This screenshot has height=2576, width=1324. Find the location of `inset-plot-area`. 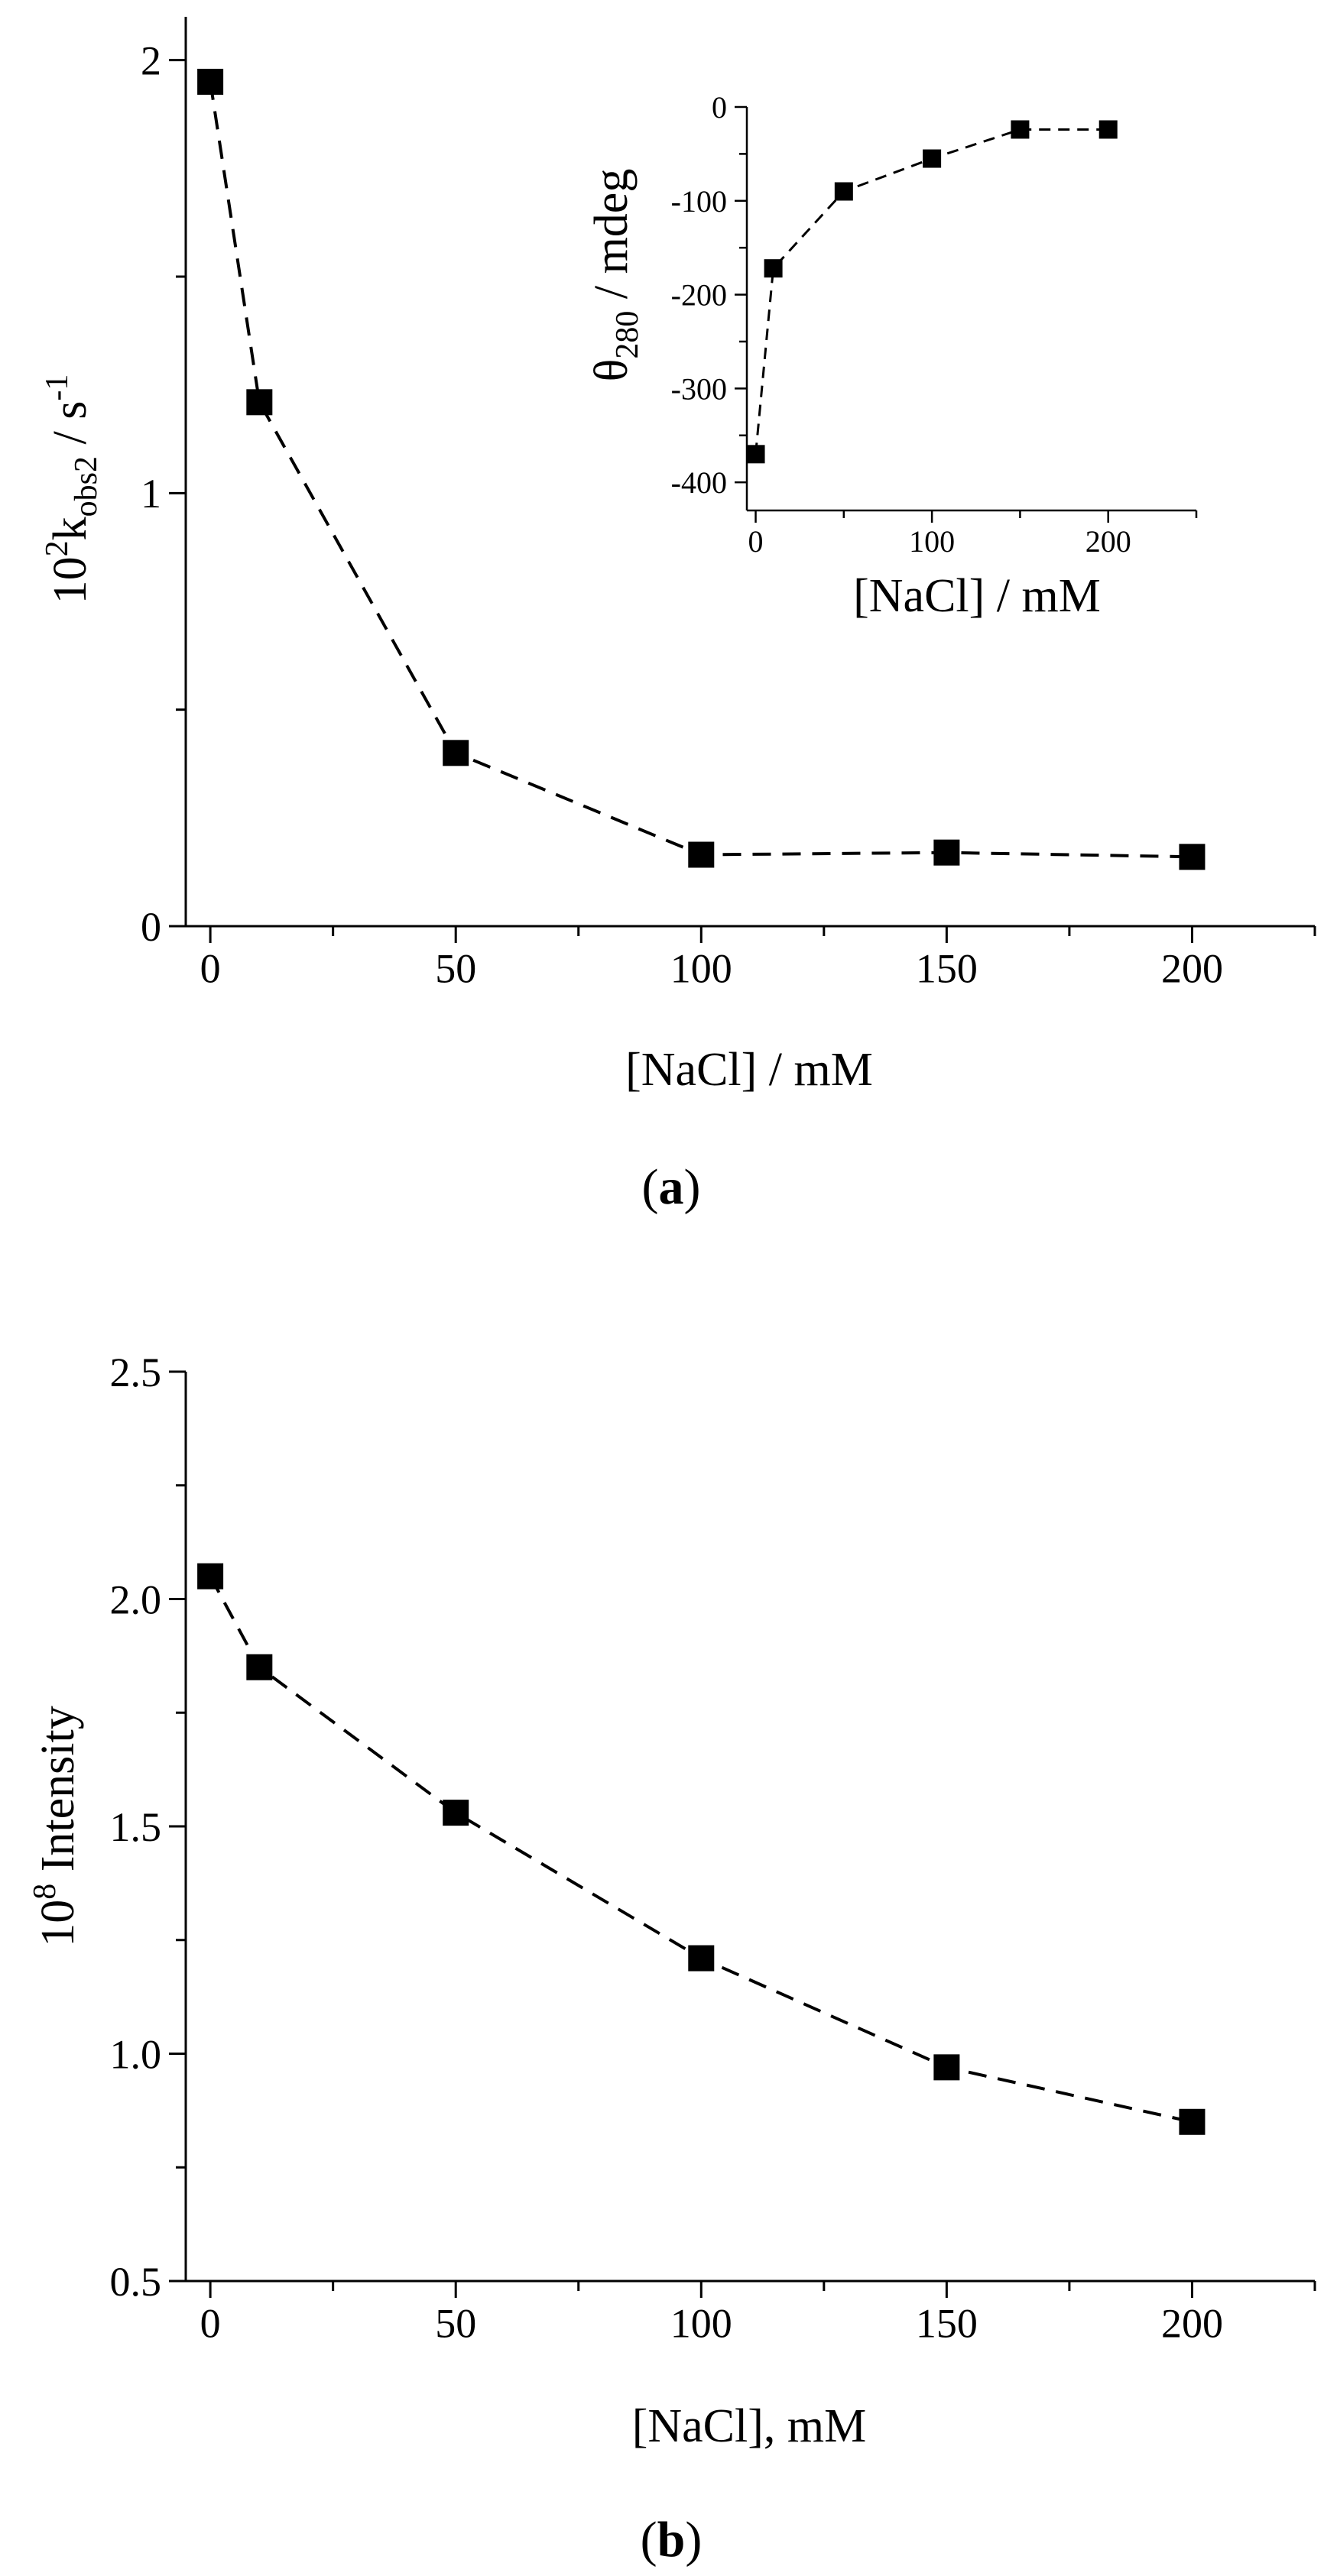

inset-plot-area is located at coordinates (932, 292).